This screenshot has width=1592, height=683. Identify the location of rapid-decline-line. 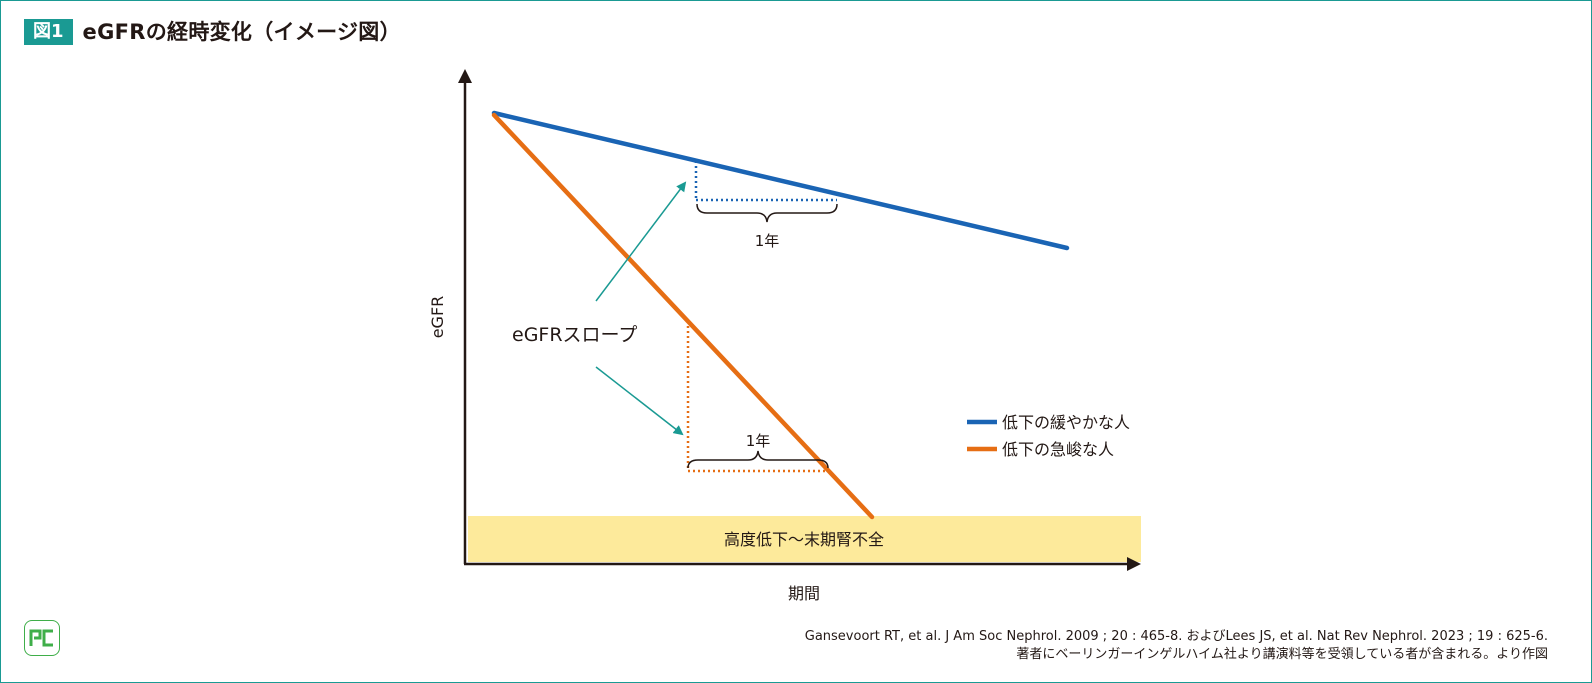
(683, 316).